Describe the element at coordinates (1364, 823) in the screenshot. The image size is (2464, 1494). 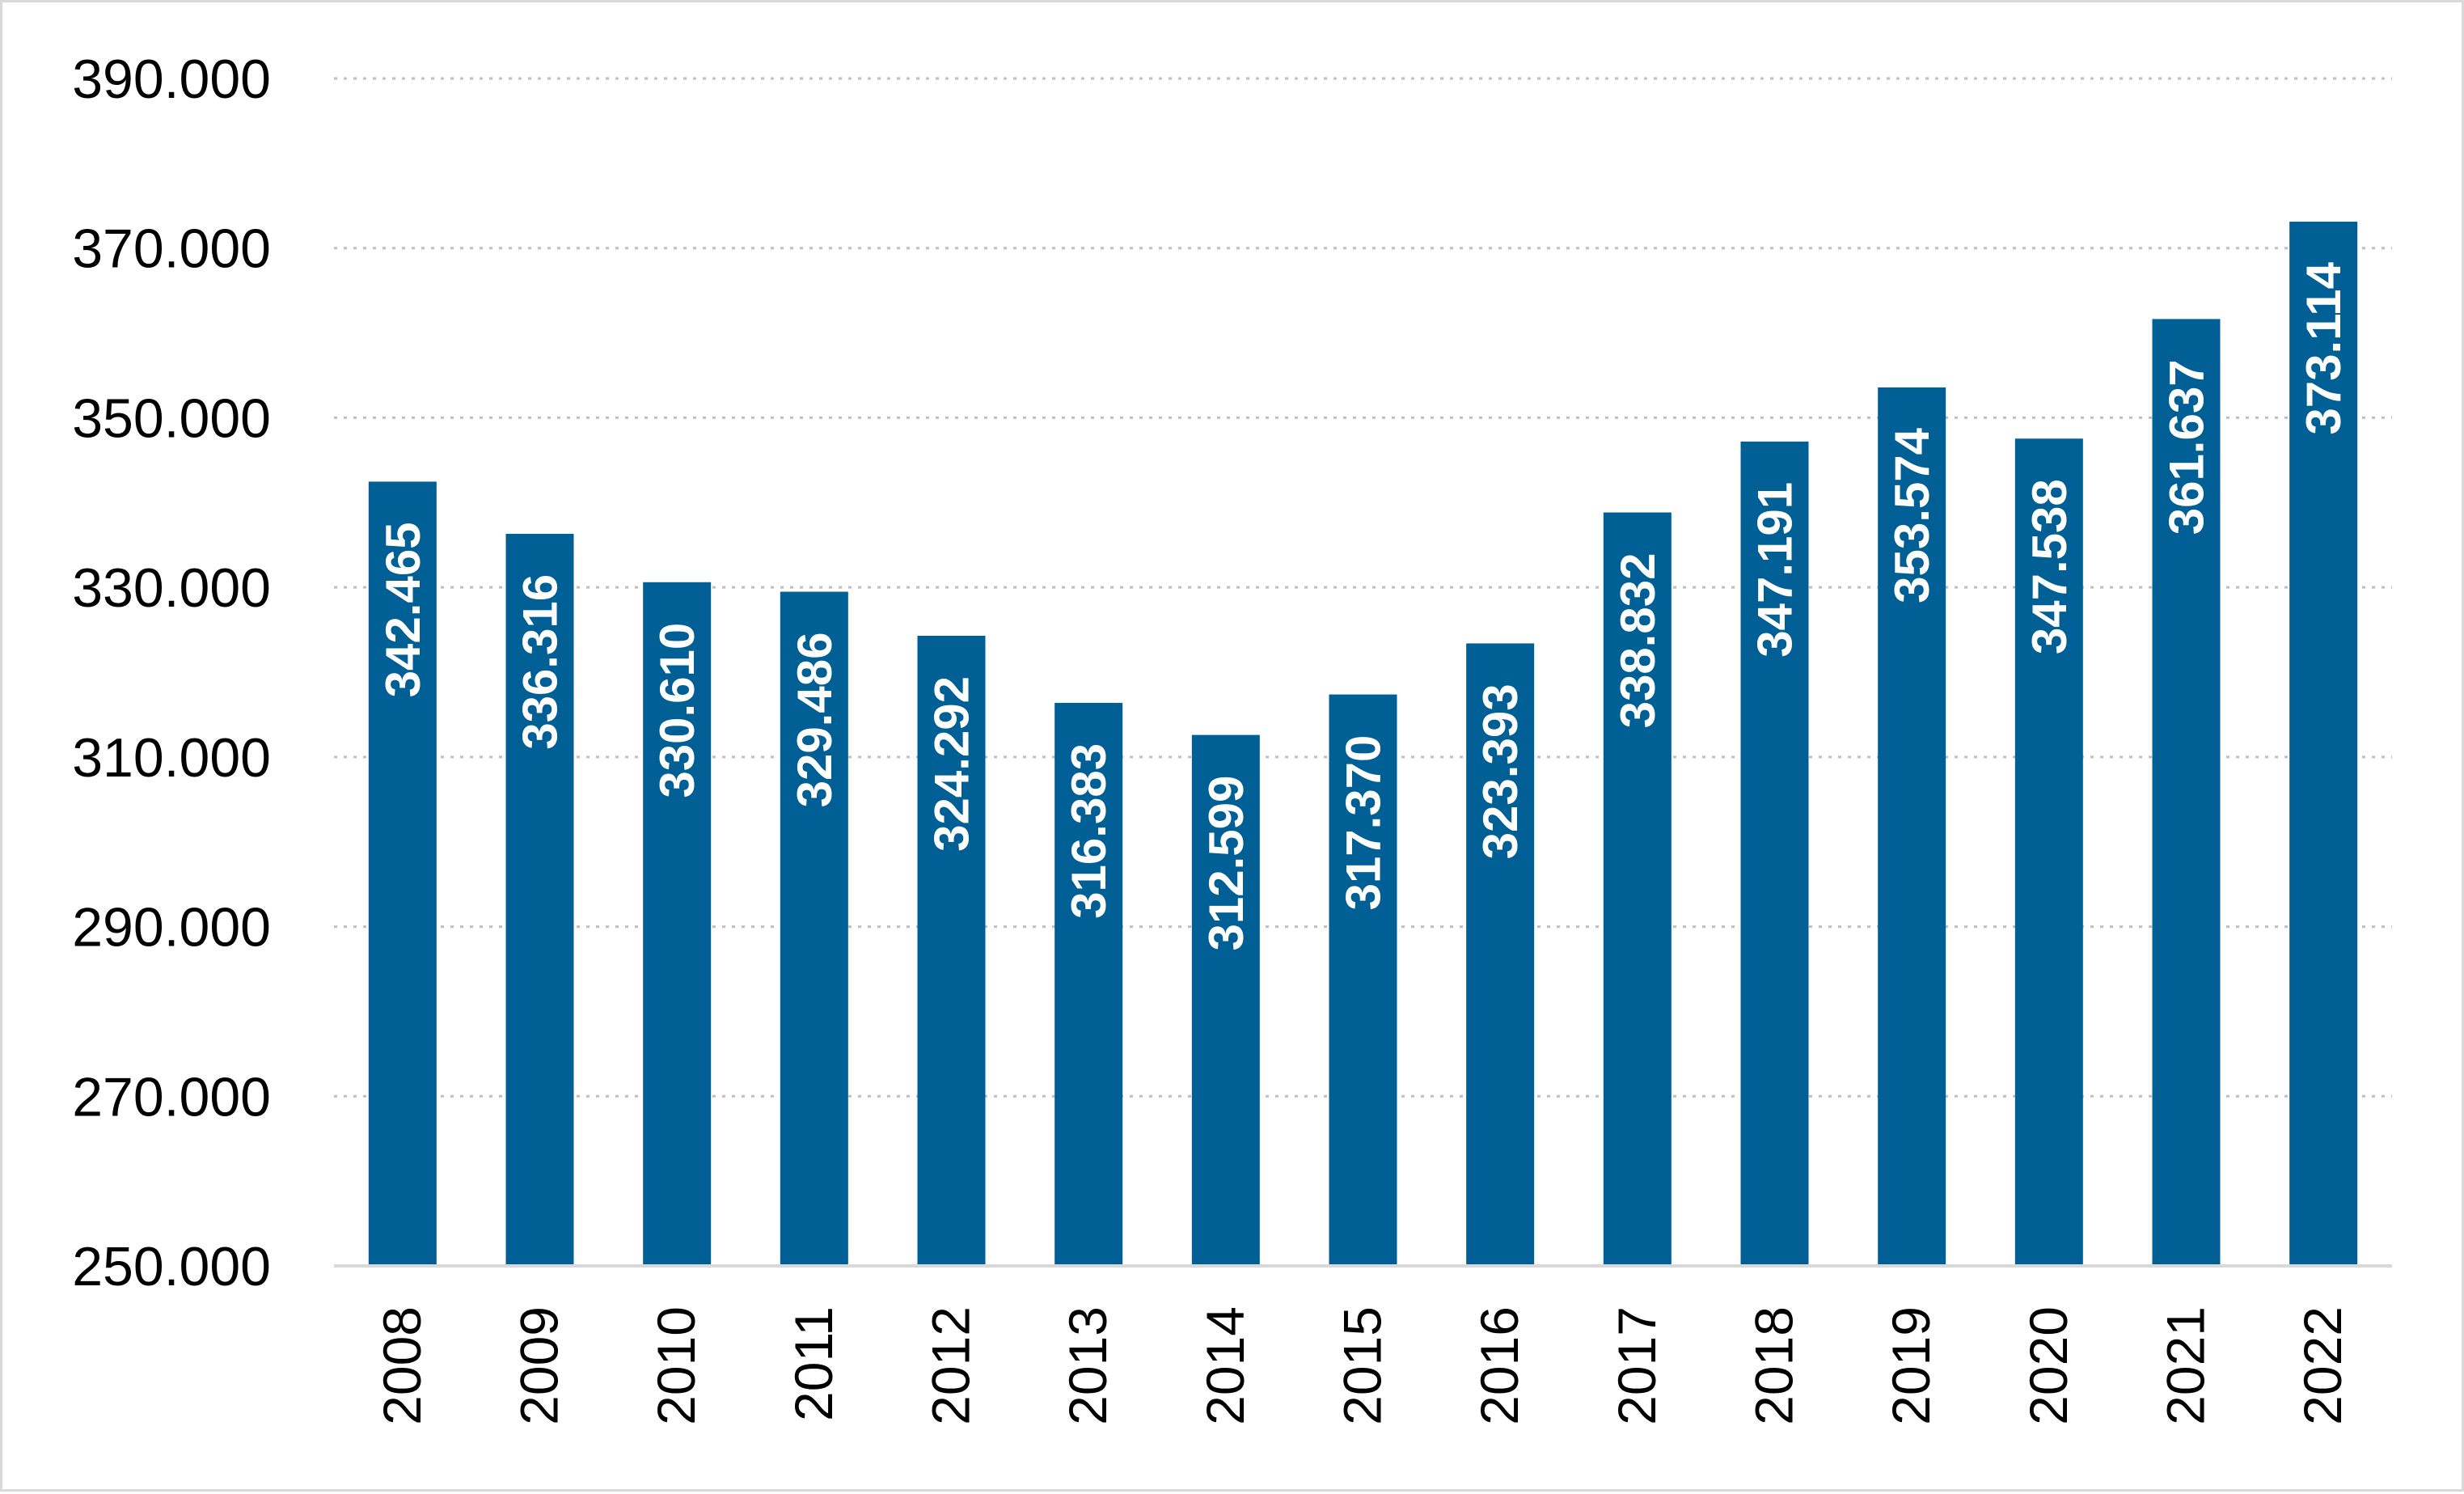
I see `data-label-2015: 317.370` at that location.